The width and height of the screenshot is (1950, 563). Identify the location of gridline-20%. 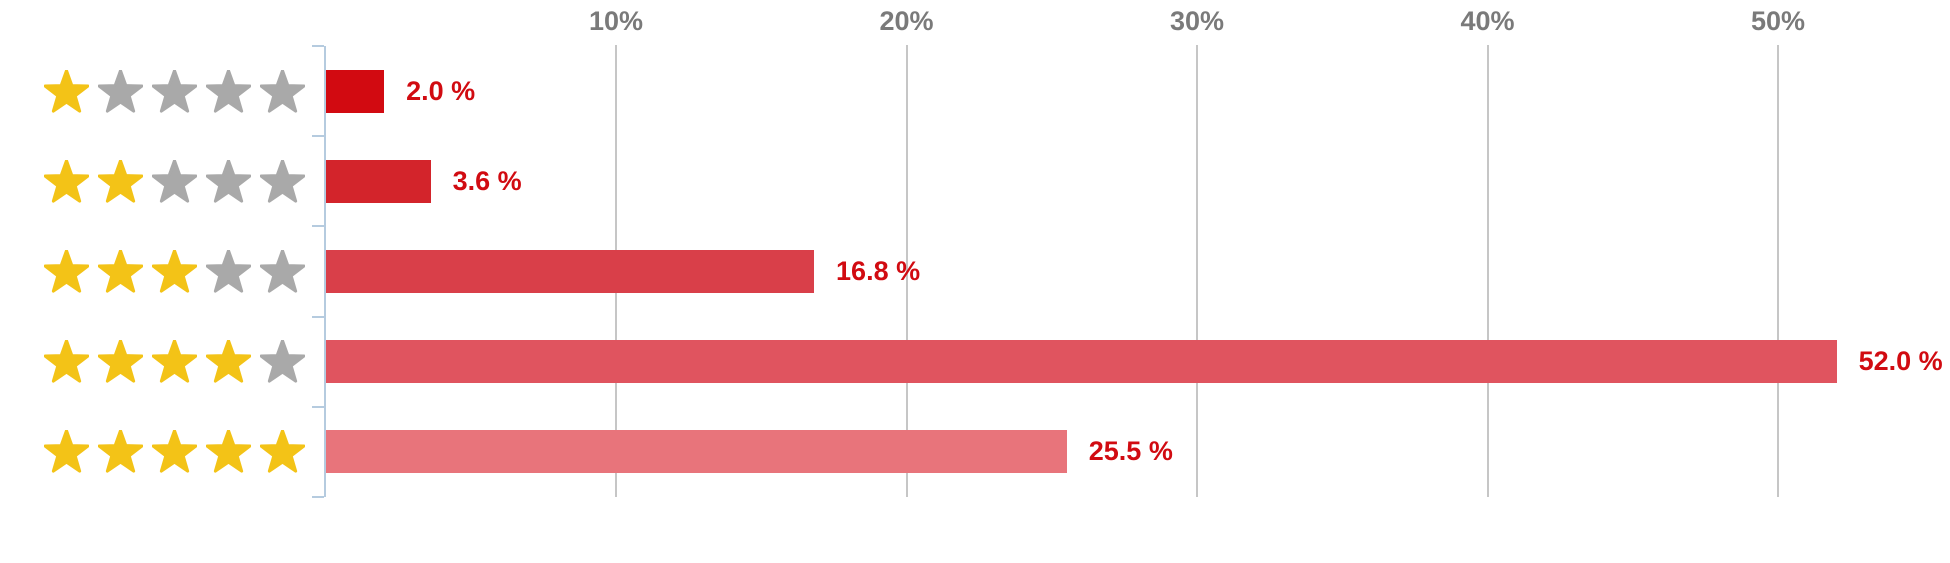
(906, 271).